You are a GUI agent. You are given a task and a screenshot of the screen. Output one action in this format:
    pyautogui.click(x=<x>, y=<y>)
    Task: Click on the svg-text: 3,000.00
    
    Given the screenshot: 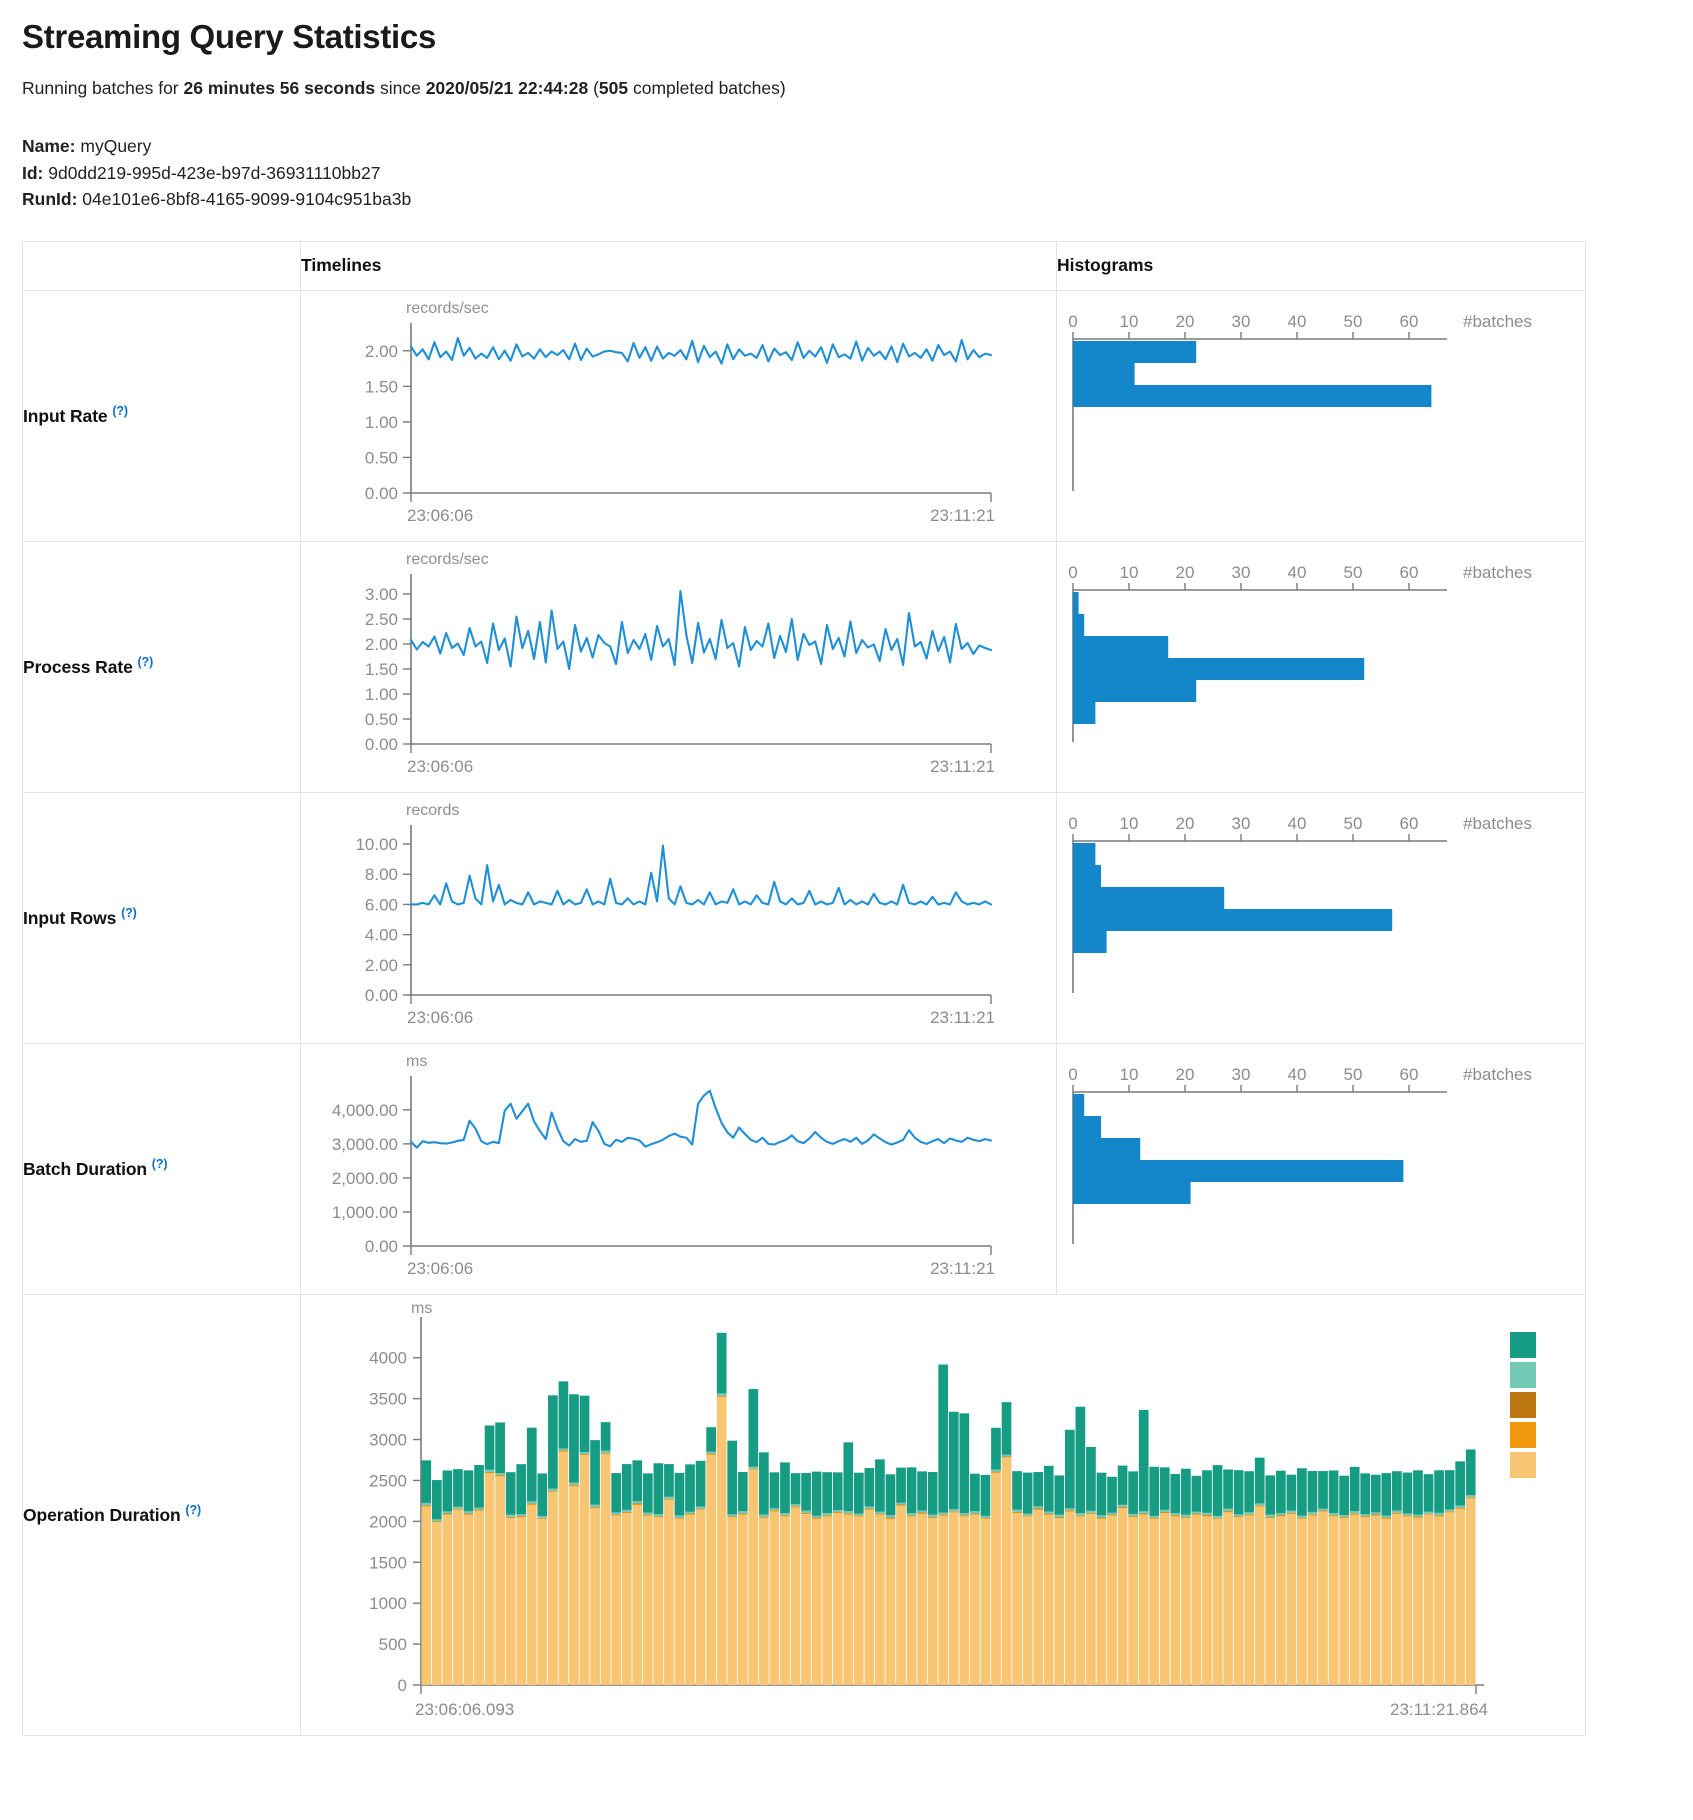 What is the action you would take?
    pyautogui.click(x=365, y=1144)
    